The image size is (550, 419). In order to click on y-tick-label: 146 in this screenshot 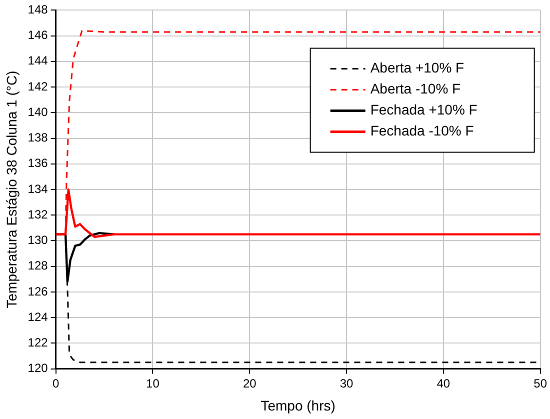, I will do `click(38, 35)`.